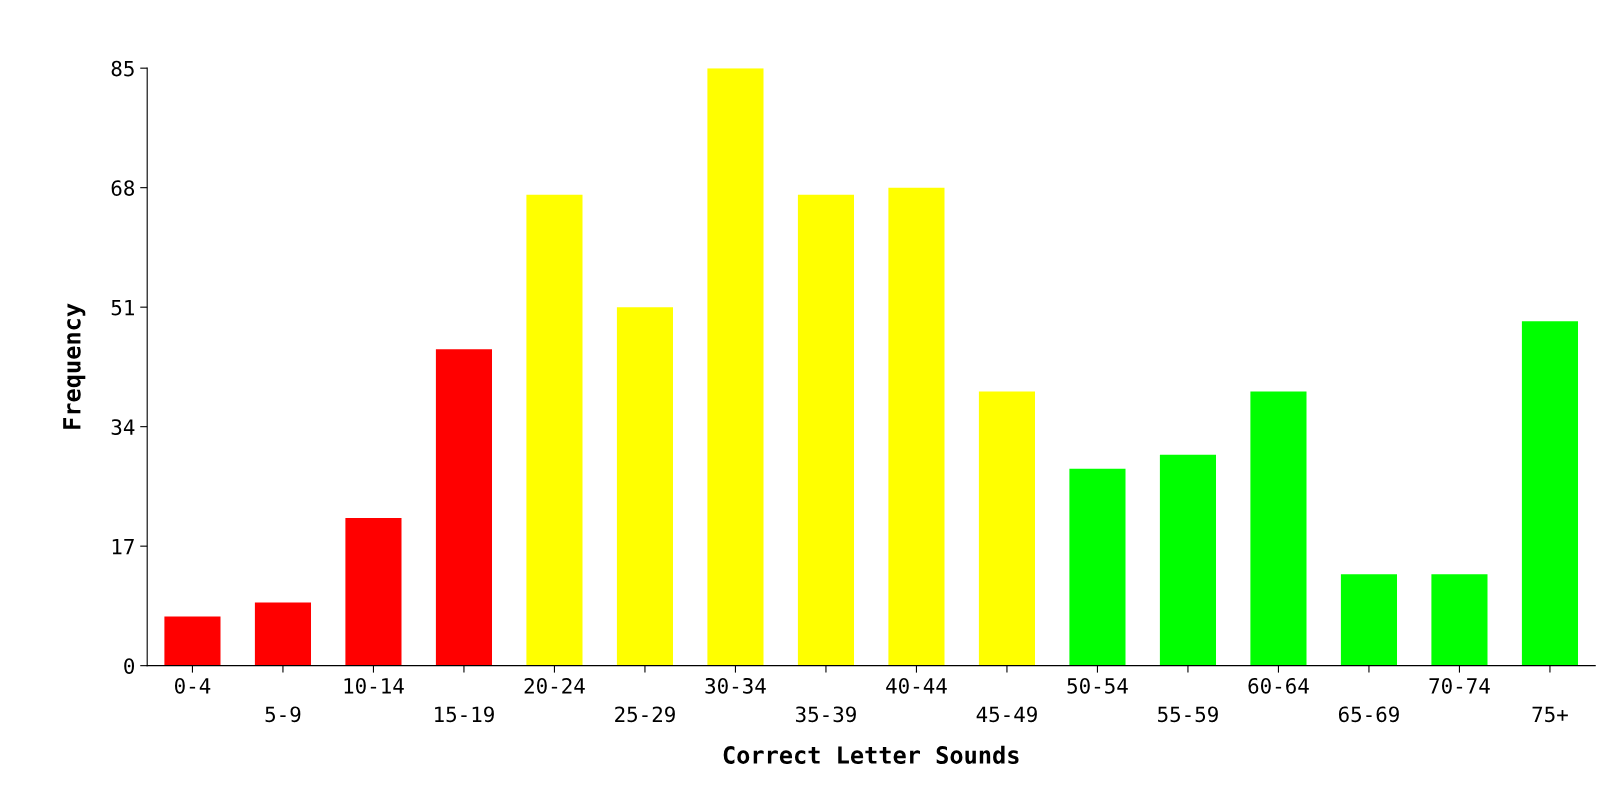 Image resolution: width=1600 pixels, height=802 pixels. What do you see at coordinates (825, 714) in the screenshot?
I see `x-tick-label: 35-39` at bounding box center [825, 714].